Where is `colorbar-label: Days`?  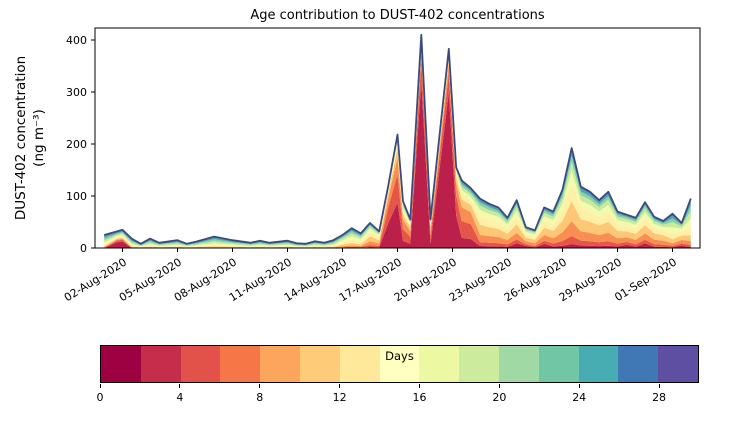
colorbar-label: Days is located at coordinates (399, 356).